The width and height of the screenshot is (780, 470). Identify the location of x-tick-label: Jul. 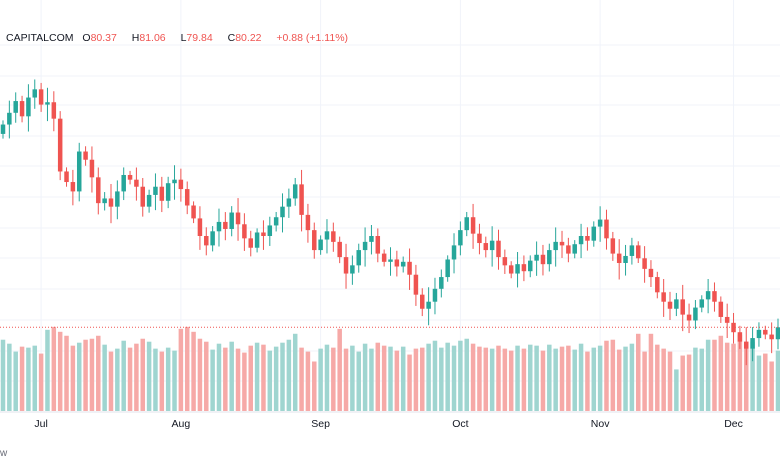
(40, 424).